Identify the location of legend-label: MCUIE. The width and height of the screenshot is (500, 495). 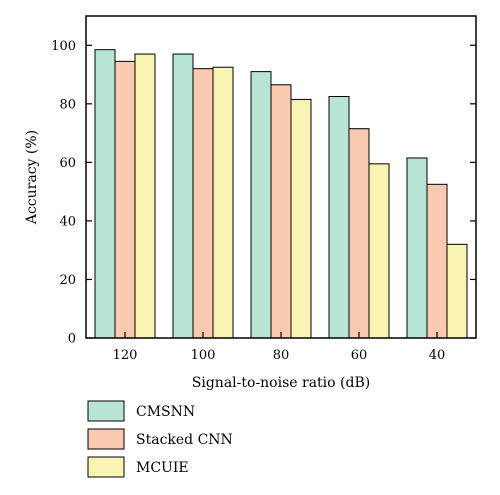
(162, 468).